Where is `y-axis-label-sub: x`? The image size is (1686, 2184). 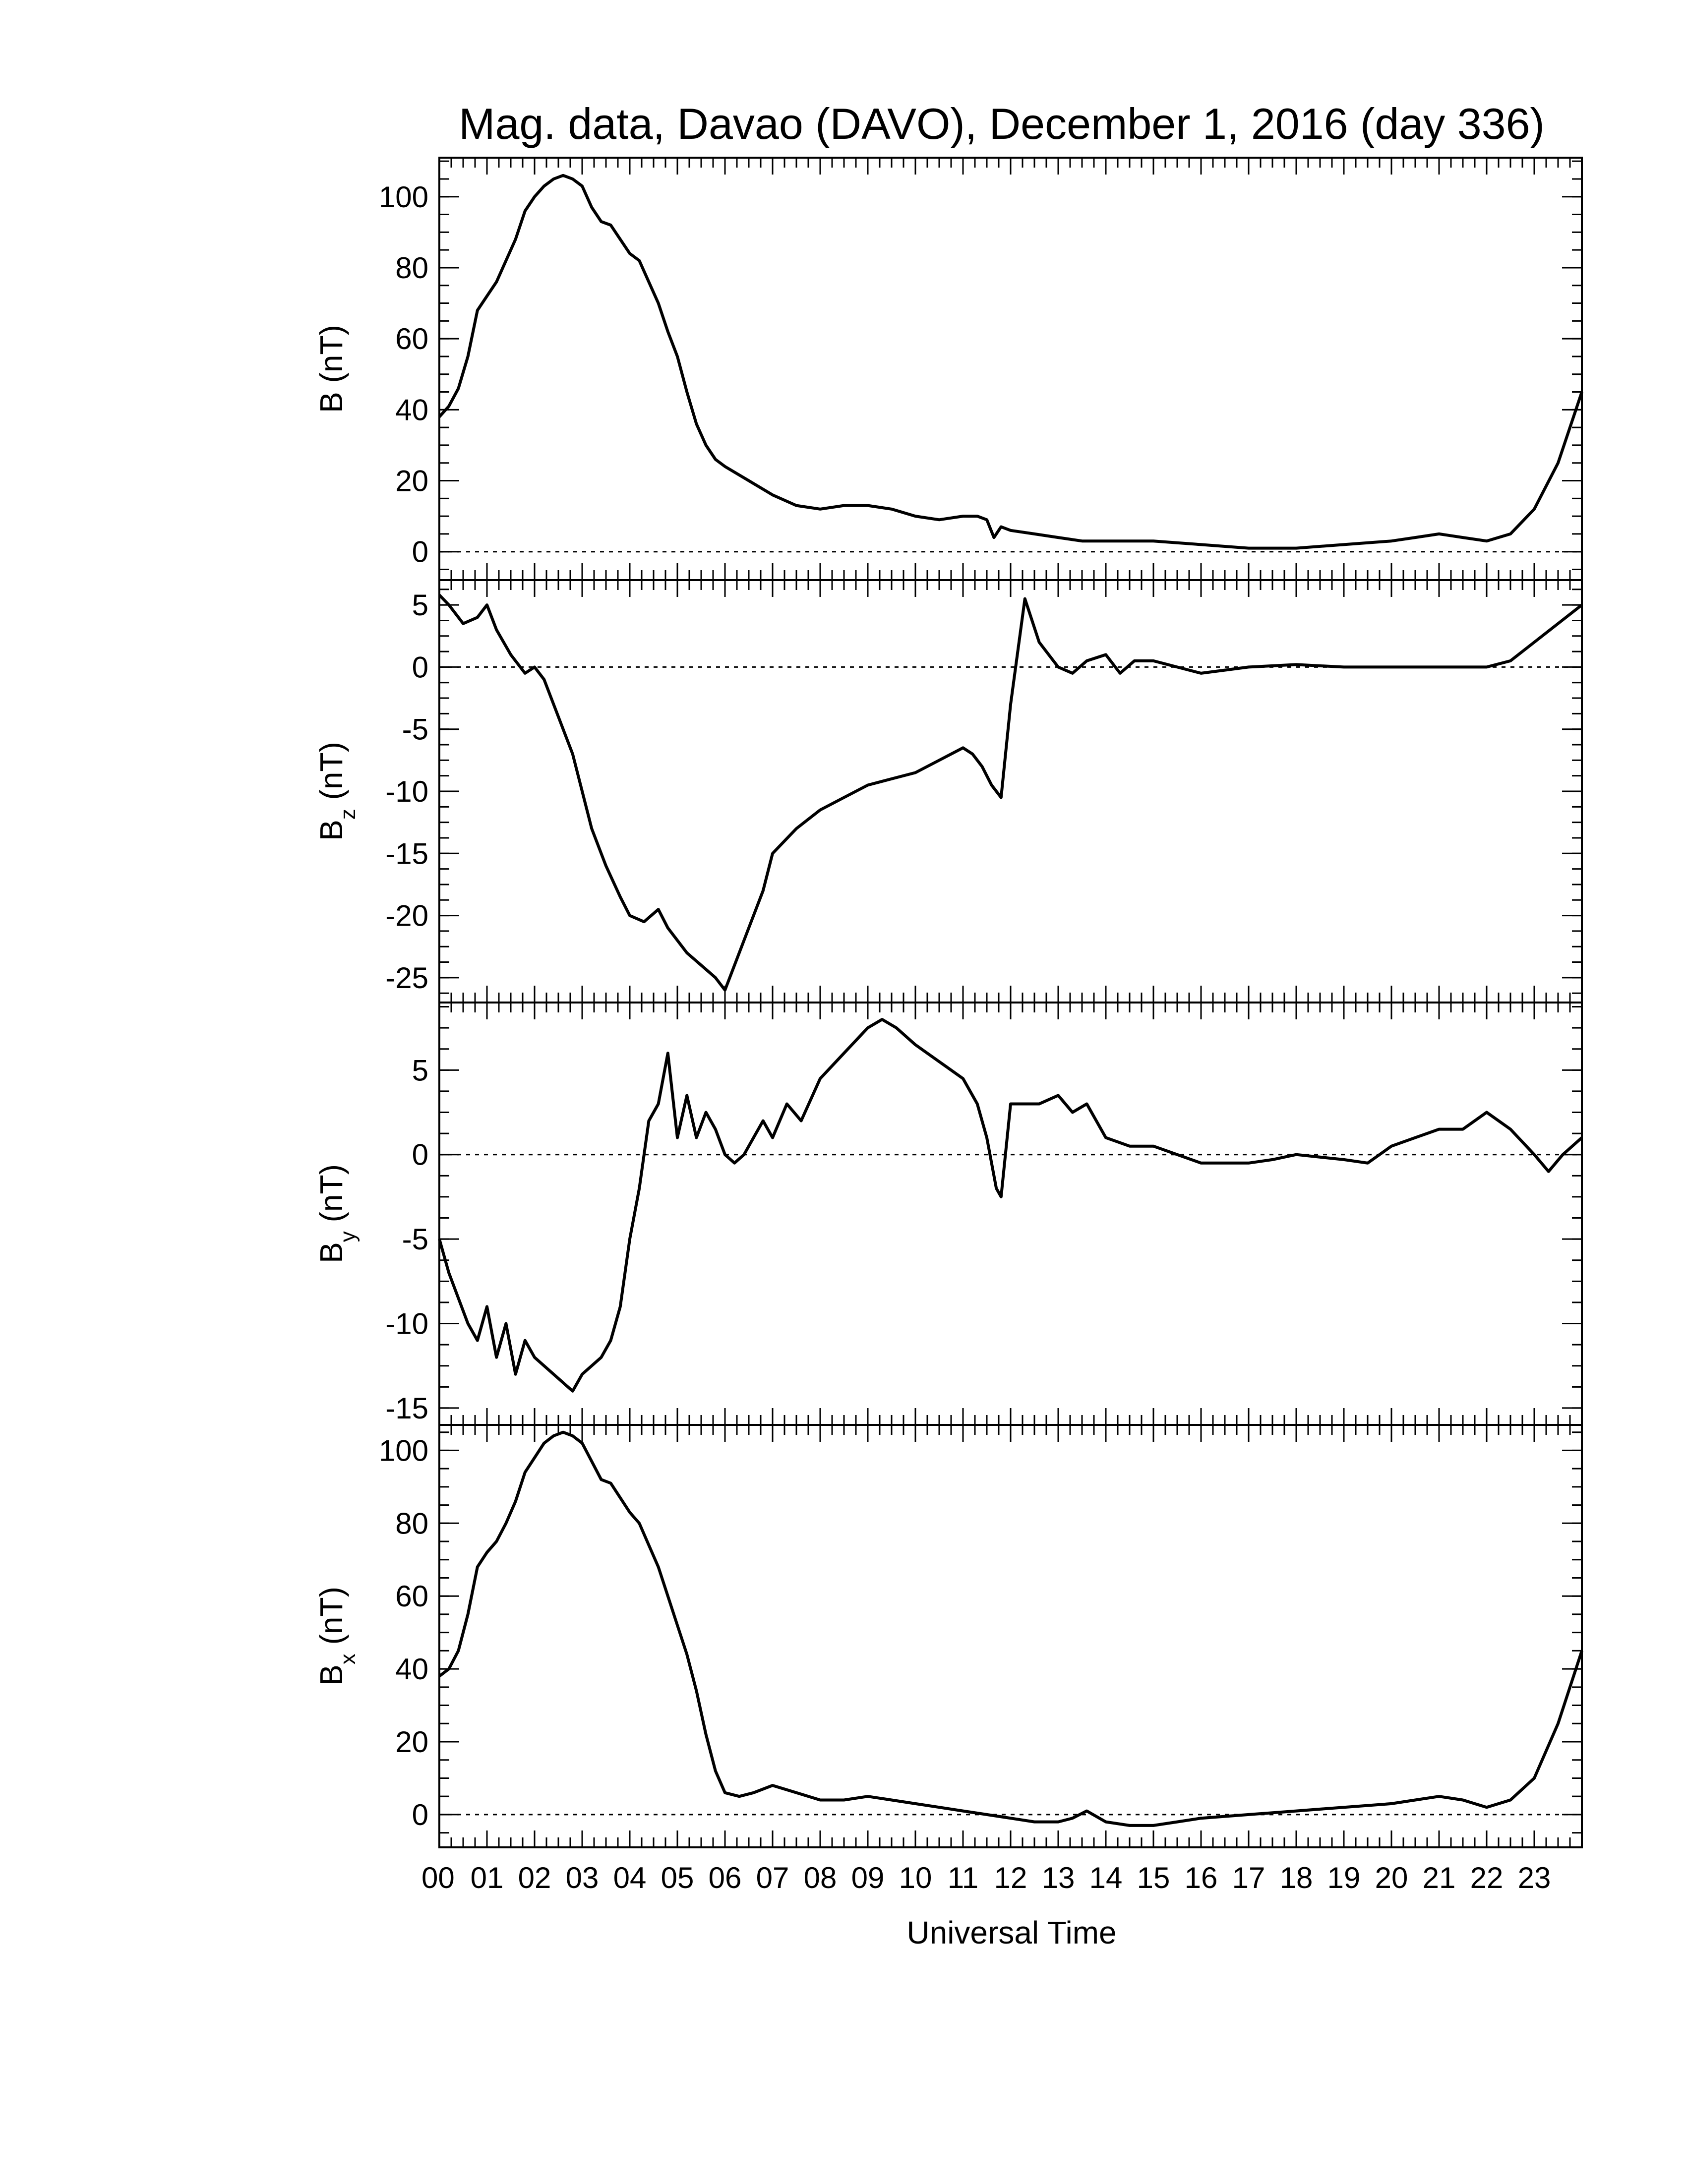 y-axis-label-sub: x is located at coordinates (348, 1658).